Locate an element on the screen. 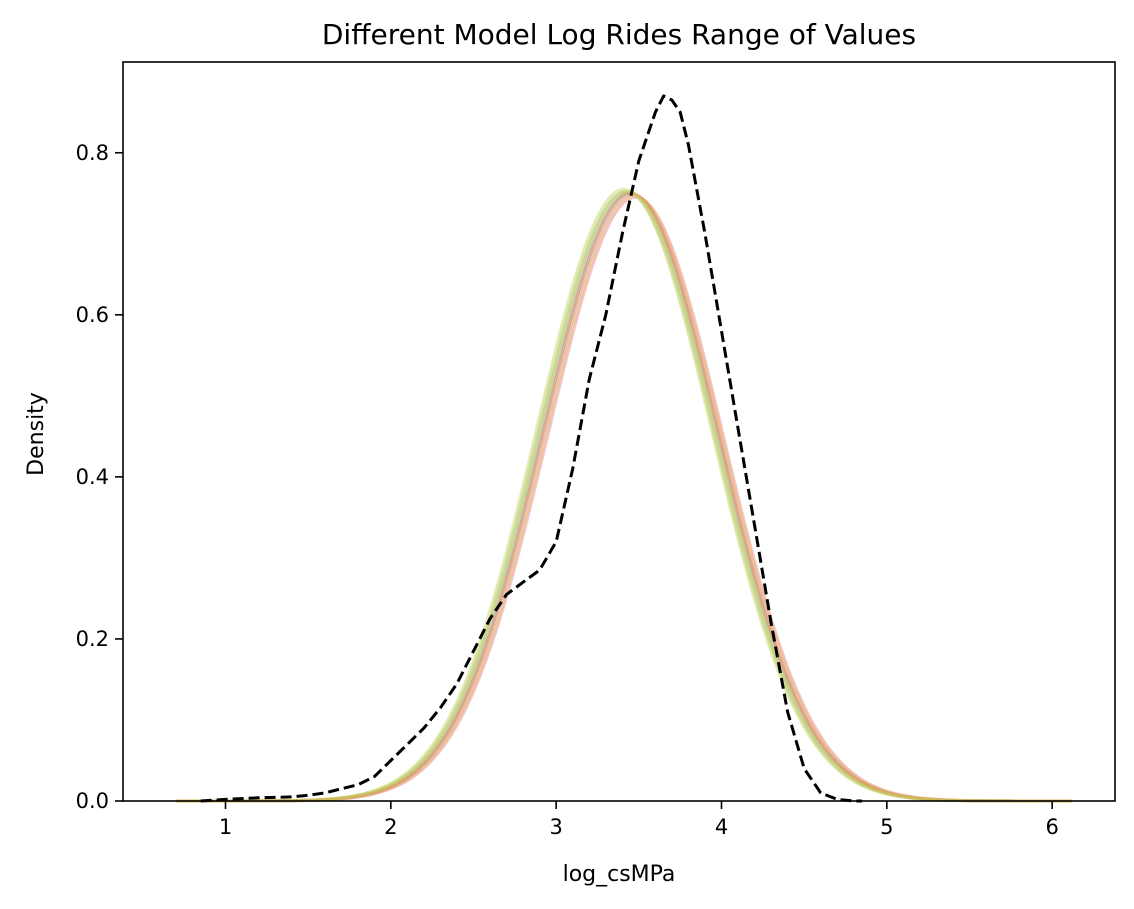 This screenshot has height=909, width=1134. x-tick-label: 4 is located at coordinates (721, 827).